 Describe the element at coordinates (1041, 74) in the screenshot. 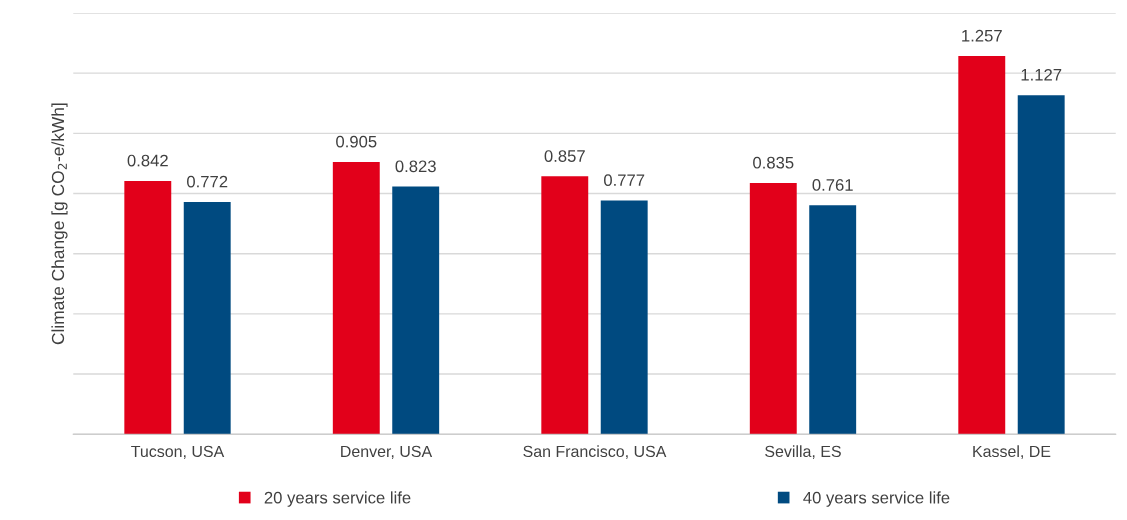

I see `data-label: 1.127` at that location.